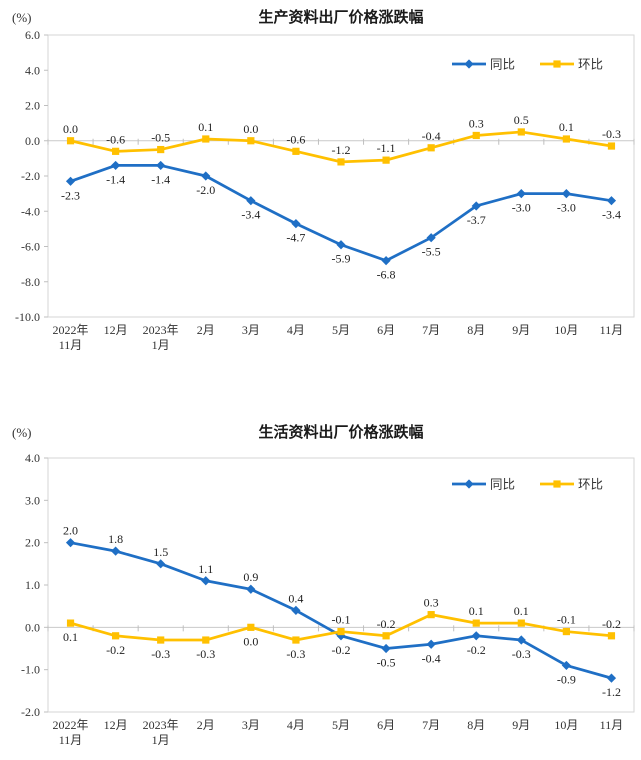 This screenshot has height=760, width=641. Describe the element at coordinates (611, 215) in the screenshot. I see `data-label-0: -3.4` at that location.